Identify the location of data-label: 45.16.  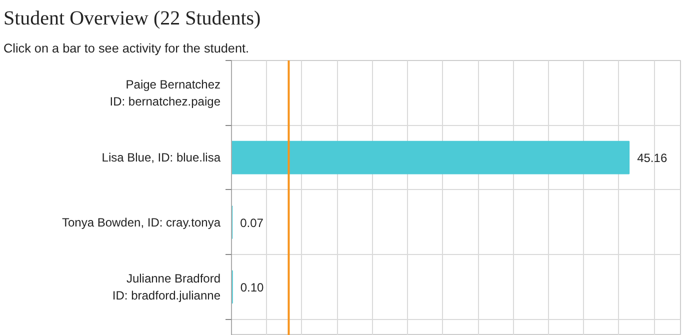
(652, 158).